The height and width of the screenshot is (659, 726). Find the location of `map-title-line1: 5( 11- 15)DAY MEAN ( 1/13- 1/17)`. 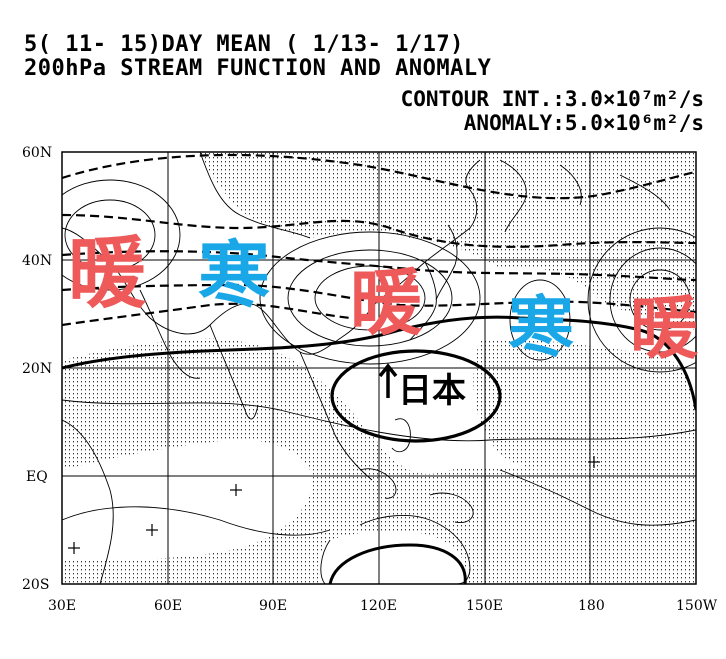

map-title-line1: 5( 11- 15)DAY MEAN ( 1/13- 1/17) is located at coordinates (244, 44).